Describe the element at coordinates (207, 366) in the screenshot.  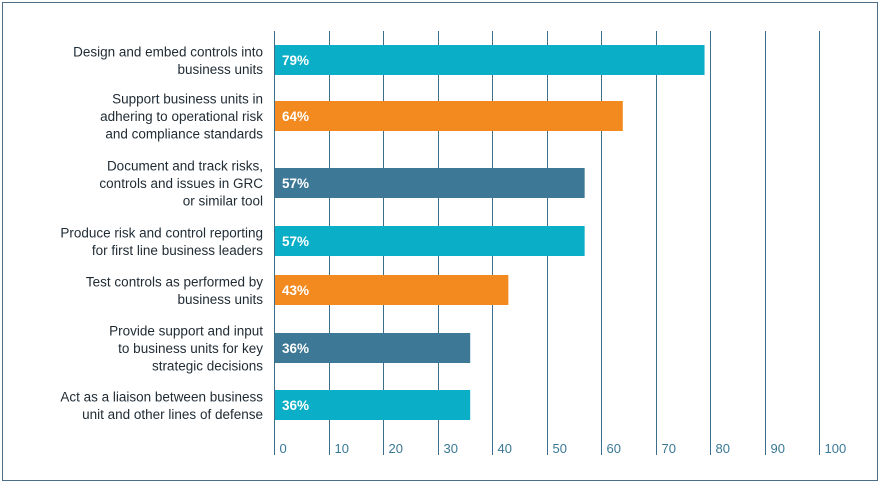
I see `category-label-line: strategic decisions` at that location.